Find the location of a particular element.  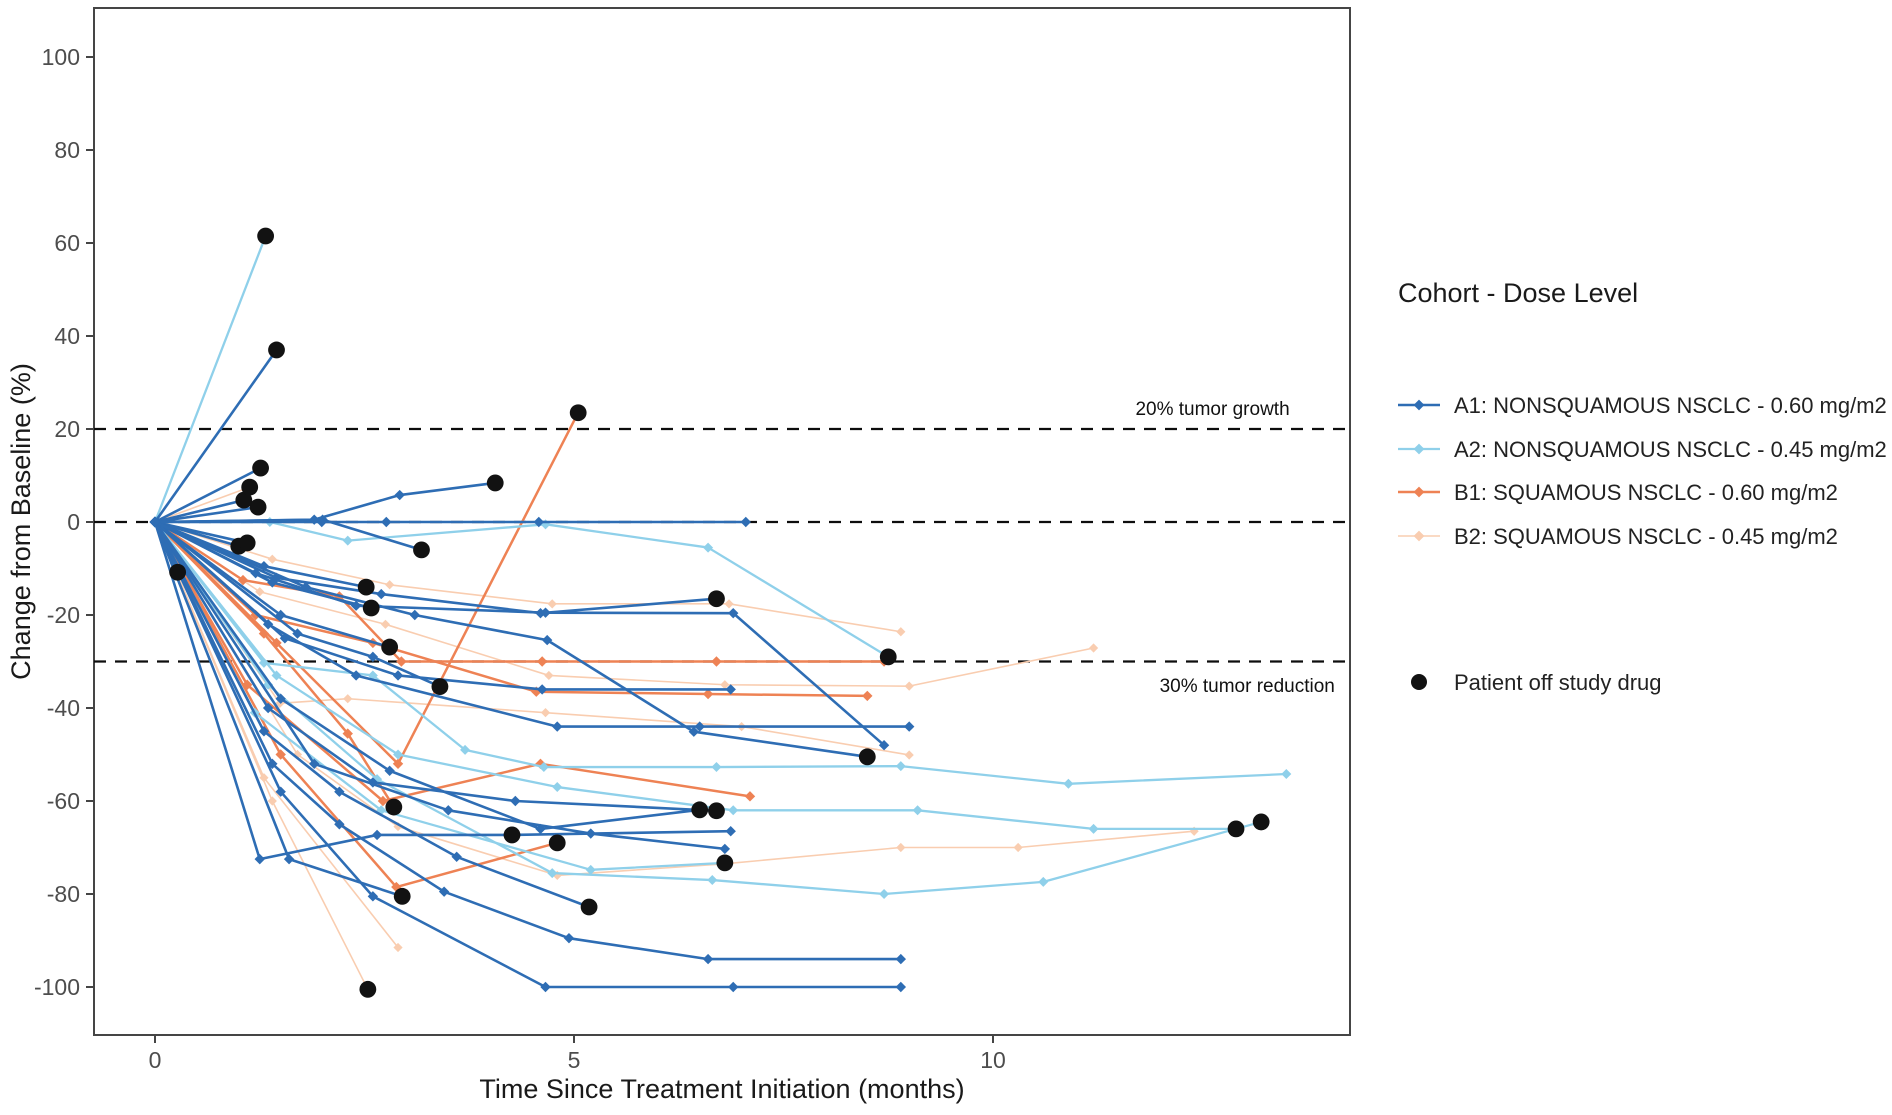

x-tick-label: 10 is located at coordinates (993, 1060).